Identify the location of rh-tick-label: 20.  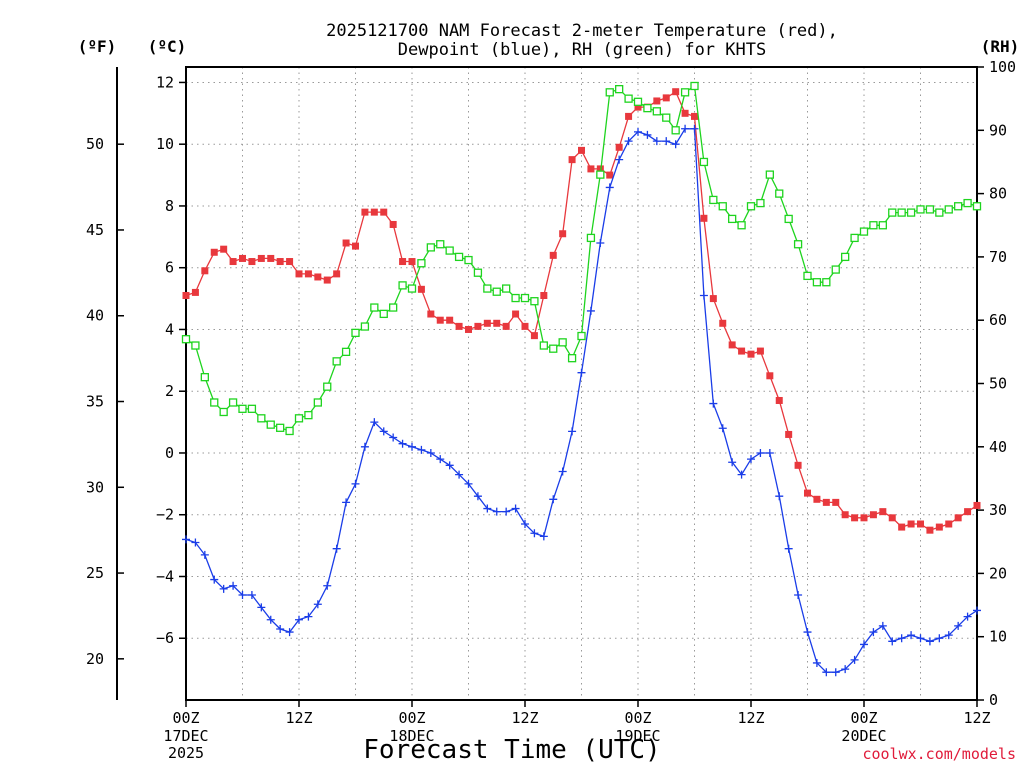
(998, 573).